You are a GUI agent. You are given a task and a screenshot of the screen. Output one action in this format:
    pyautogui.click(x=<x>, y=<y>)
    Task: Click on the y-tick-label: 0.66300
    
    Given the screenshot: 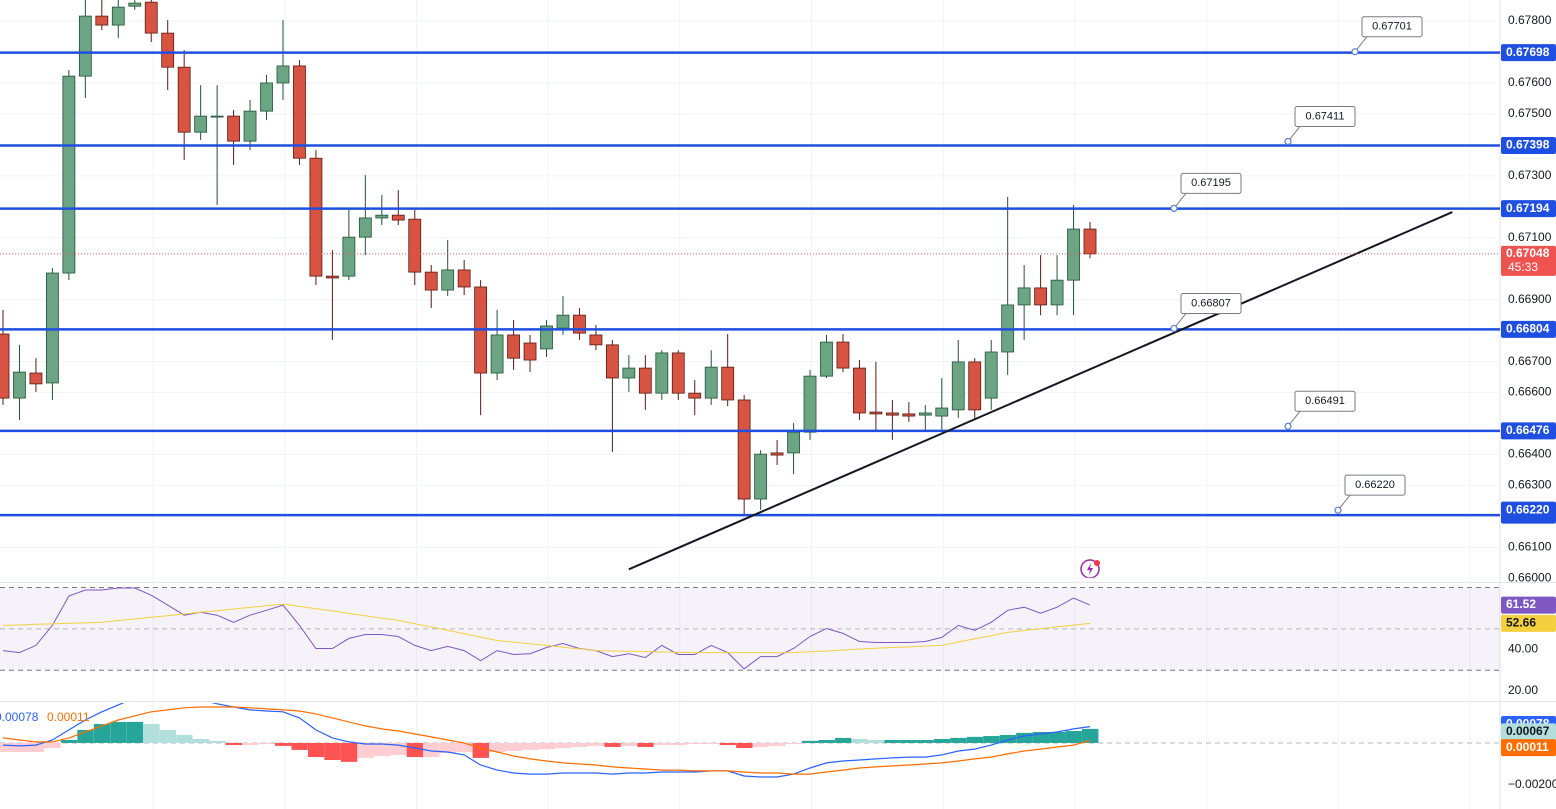 What is the action you would take?
    pyautogui.click(x=1530, y=485)
    